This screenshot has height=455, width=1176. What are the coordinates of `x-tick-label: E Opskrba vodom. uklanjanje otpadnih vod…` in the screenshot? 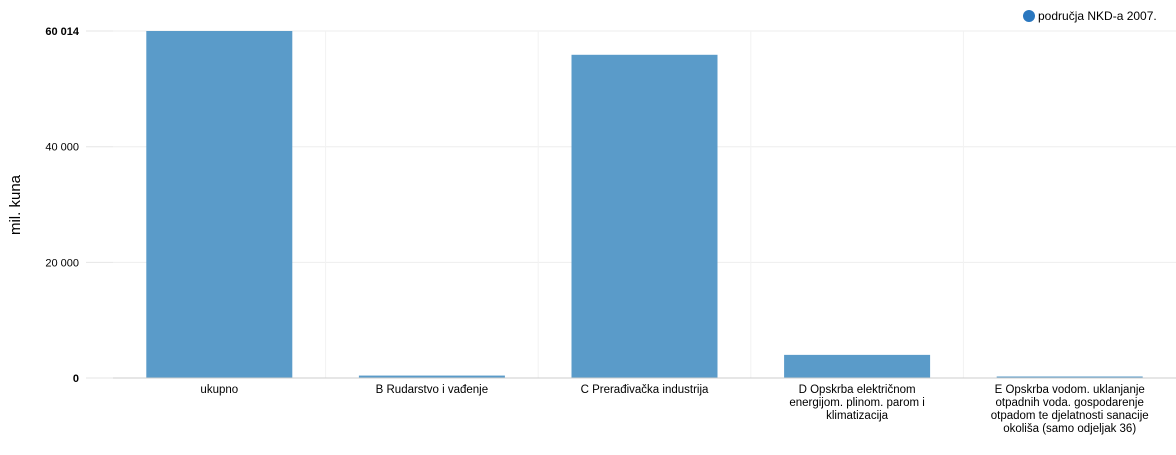 It's located at (1069, 409).